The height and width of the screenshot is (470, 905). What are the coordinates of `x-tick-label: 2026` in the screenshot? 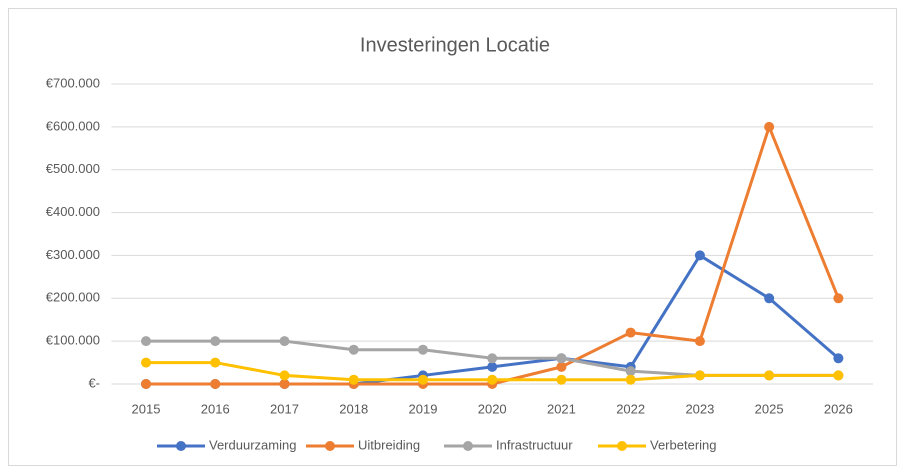 It's located at (838, 408).